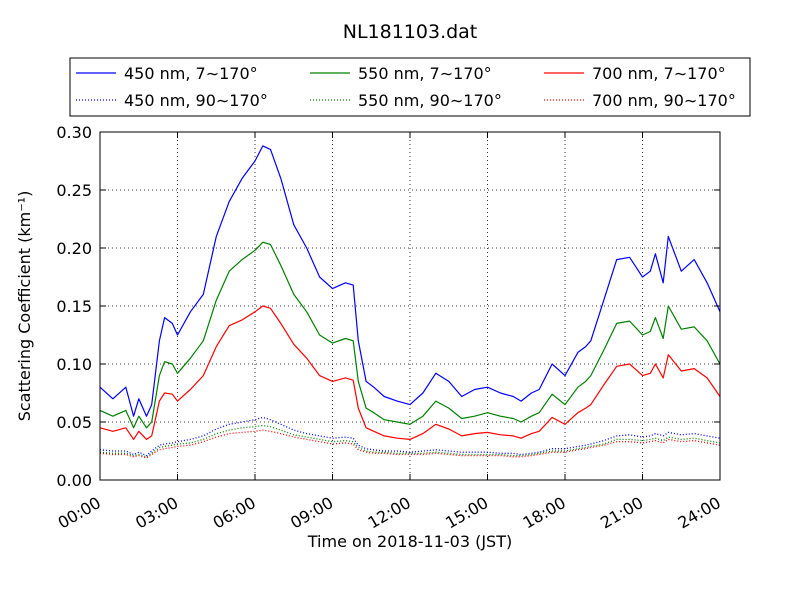 This screenshot has width=800, height=600. What do you see at coordinates (24, 306) in the screenshot?
I see `y-axis-label: Scattering Coefficient (km⁻¹)` at bounding box center [24, 306].